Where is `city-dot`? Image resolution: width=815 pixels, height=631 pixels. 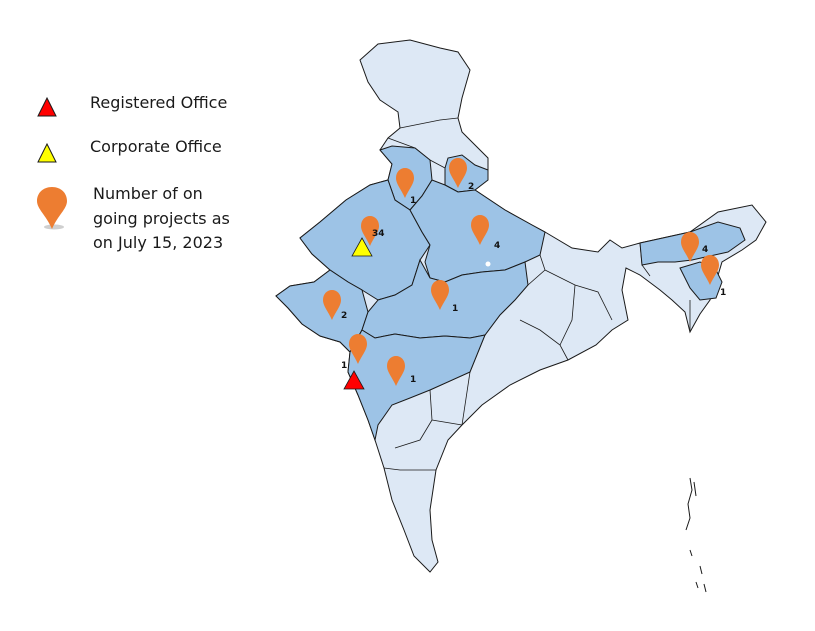 city-dot is located at coordinates (488, 264).